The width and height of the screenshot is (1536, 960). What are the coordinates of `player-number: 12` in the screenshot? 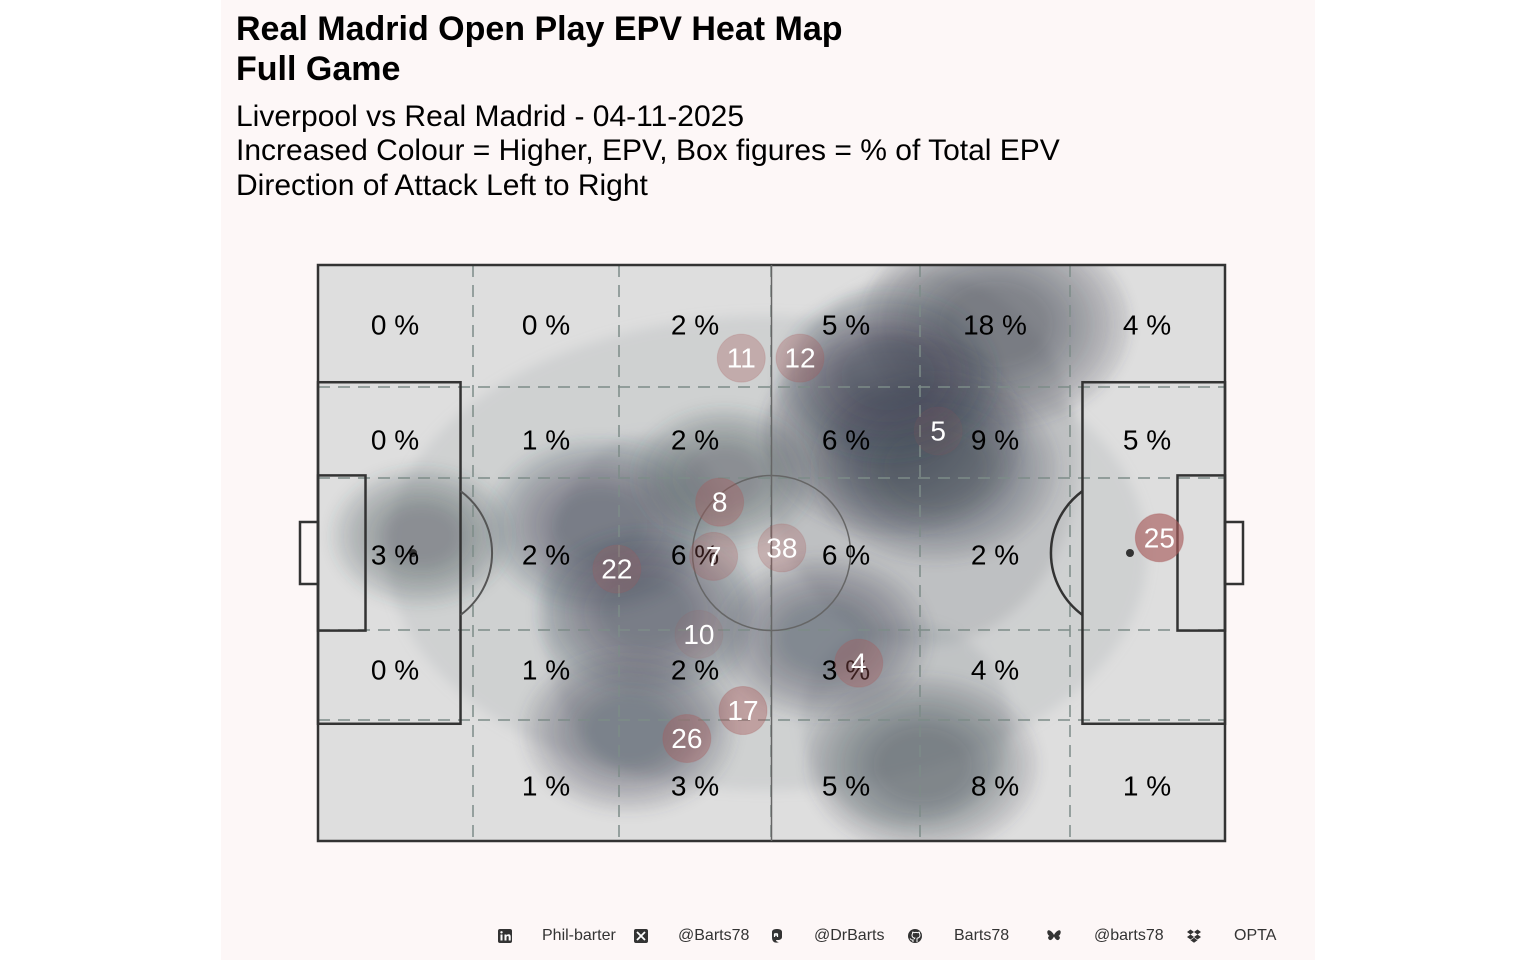 It's located at (799, 358).